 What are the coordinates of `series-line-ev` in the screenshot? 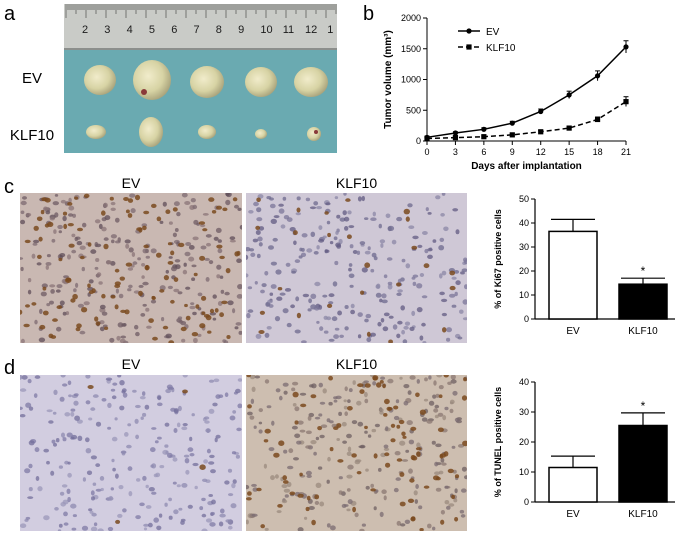 It's located at (526, 92).